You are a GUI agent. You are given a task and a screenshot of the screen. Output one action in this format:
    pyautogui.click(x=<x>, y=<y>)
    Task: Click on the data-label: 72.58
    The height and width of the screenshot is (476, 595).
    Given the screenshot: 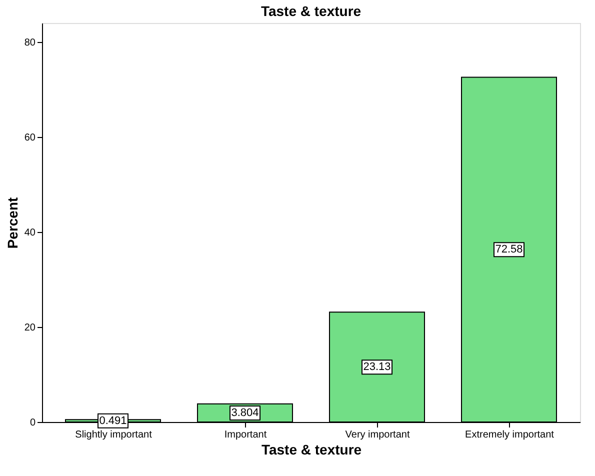 What is the action you would take?
    pyautogui.click(x=509, y=250)
    